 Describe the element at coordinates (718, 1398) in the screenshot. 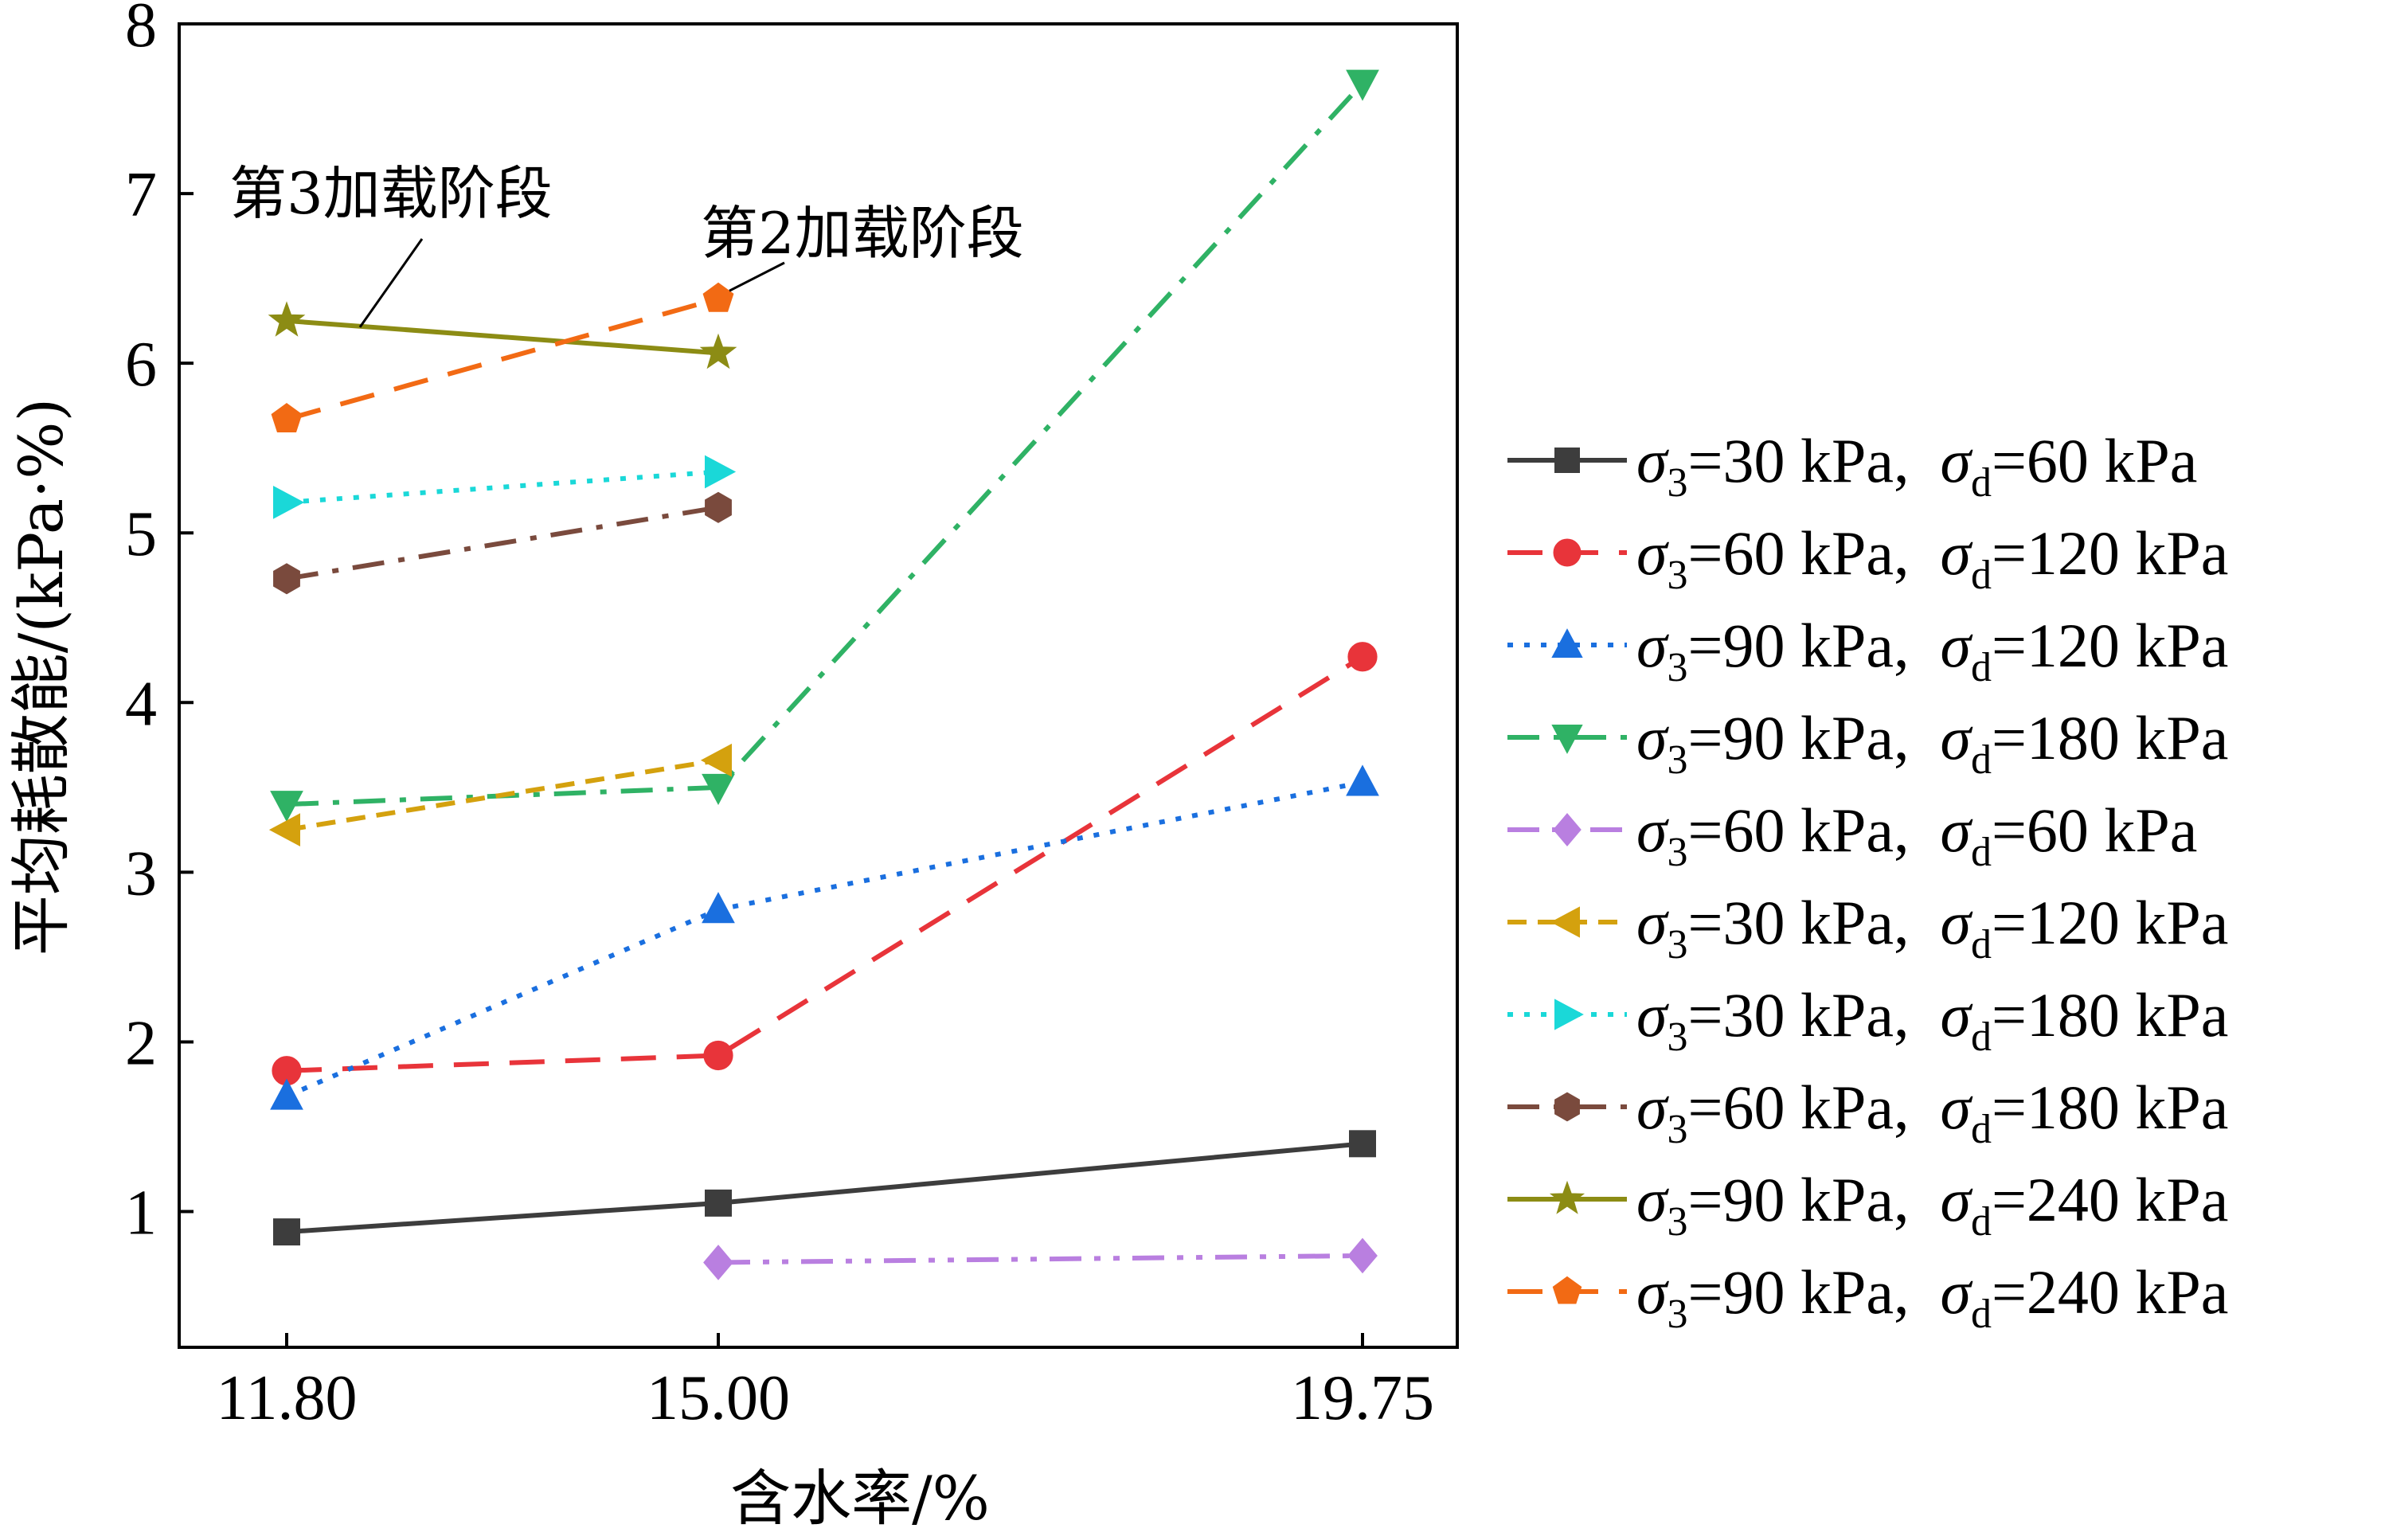

I see `x-tick-label: 15.00` at that location.